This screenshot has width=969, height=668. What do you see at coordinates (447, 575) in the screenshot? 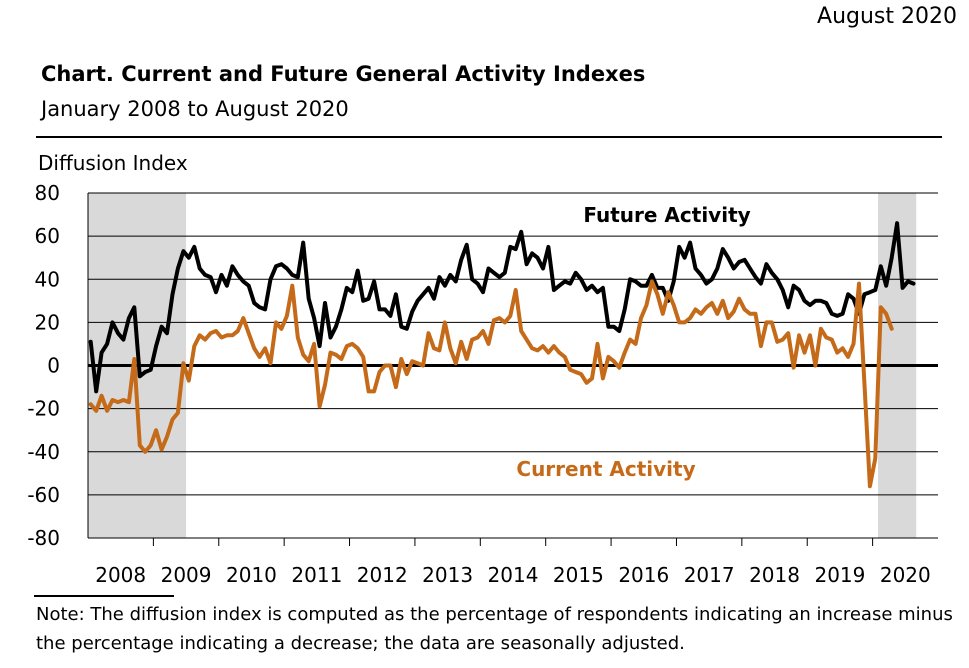
I see `x-tick-label: 2013` at bounding box center [447, 575].